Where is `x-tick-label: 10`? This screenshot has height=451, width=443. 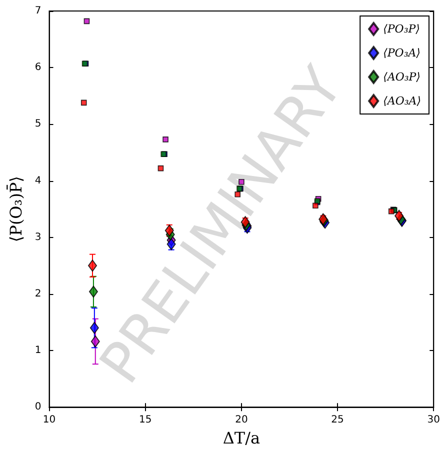 x-tick-label: 10 is located at coordinates (49, 420).